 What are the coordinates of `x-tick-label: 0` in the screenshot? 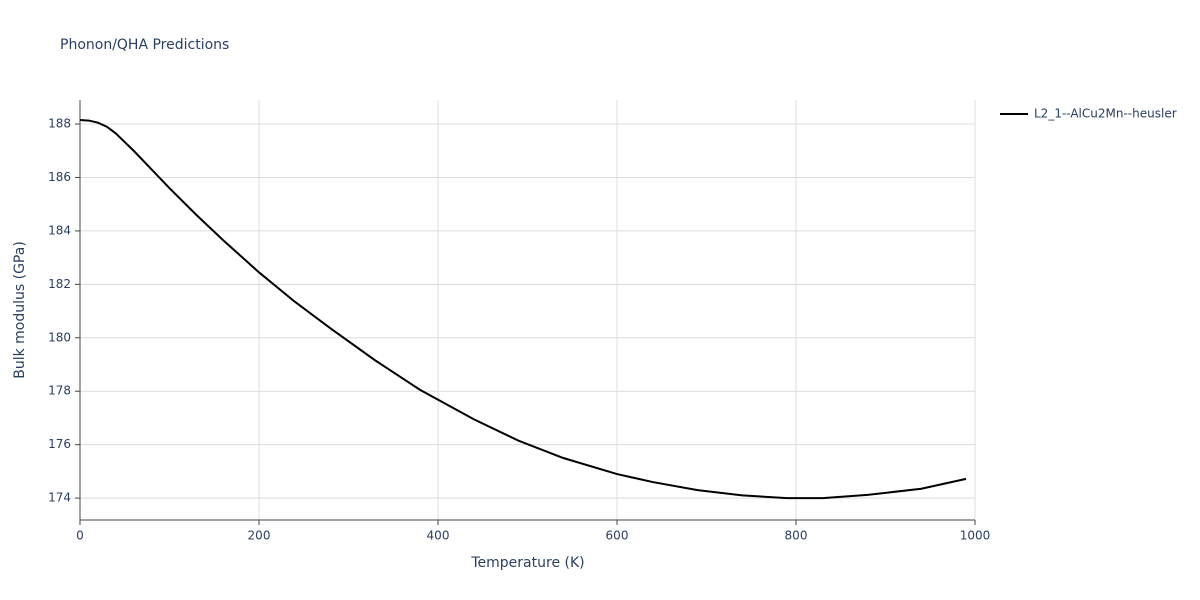 It's located at (80, 536).